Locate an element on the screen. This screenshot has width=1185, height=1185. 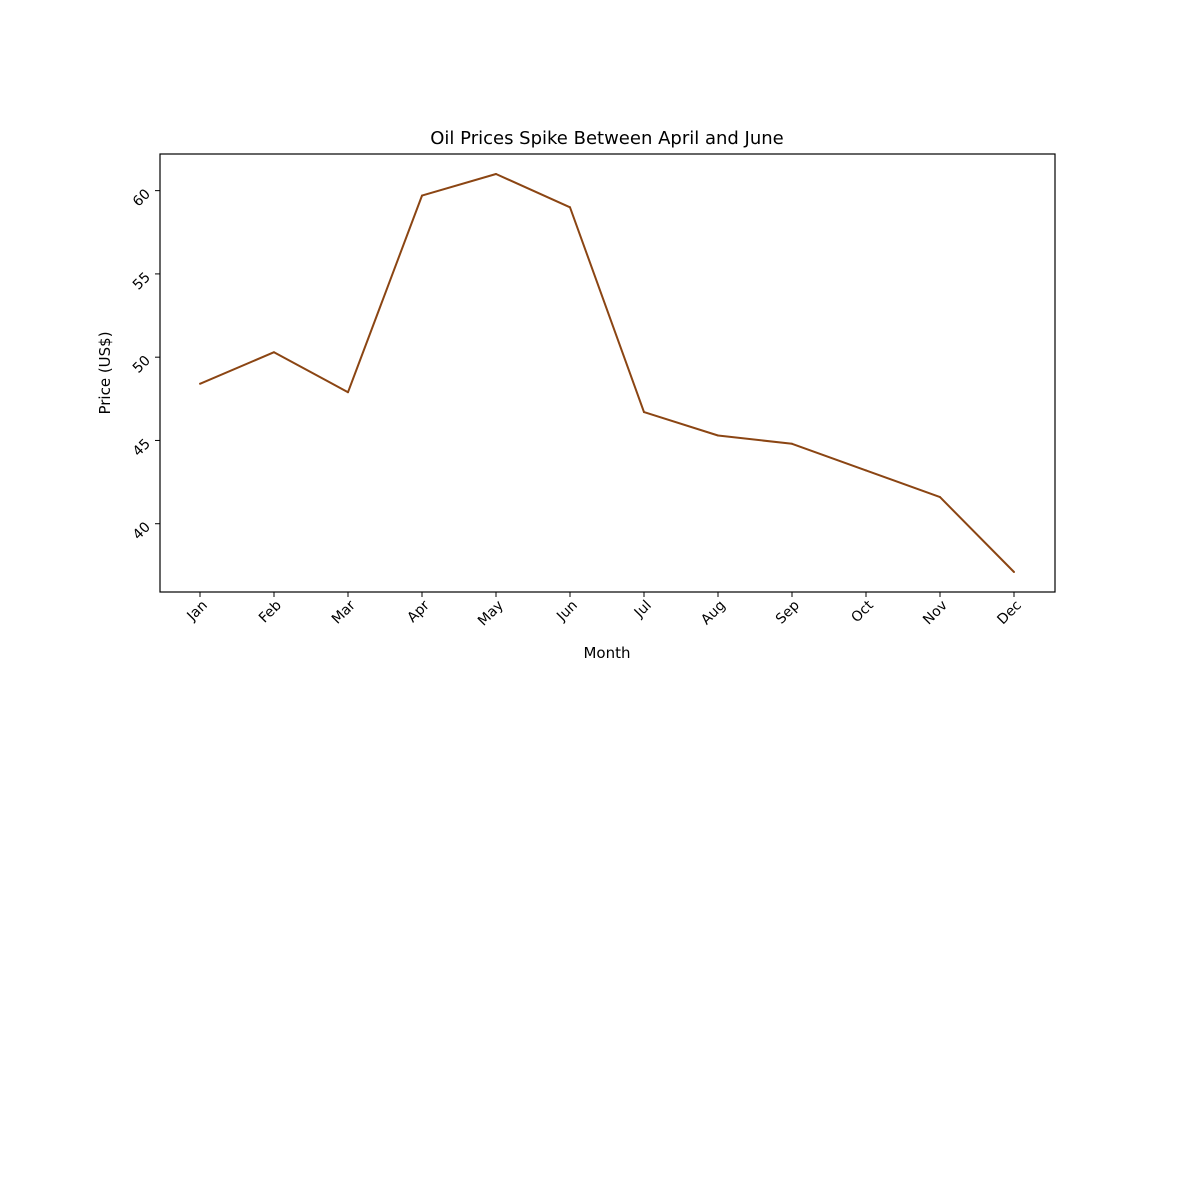
chart-title: Oil Prices Spike Between April and June is located at coordinates (606, 138).